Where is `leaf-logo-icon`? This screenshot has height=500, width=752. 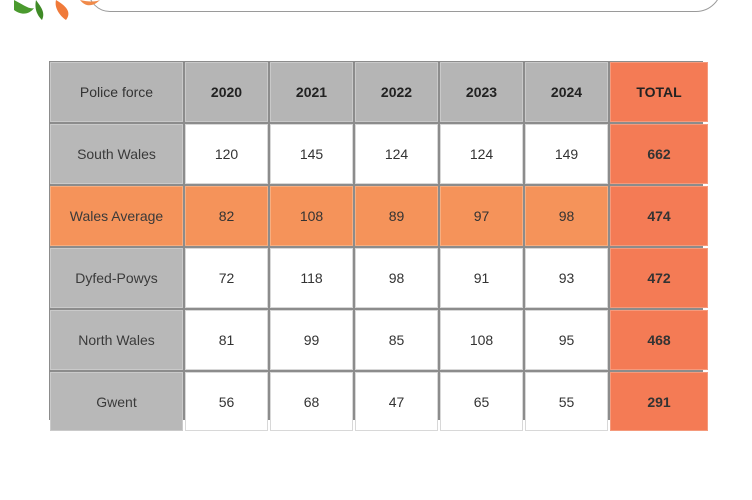
leaf-logo-icon is located at coordinates (57, 10).